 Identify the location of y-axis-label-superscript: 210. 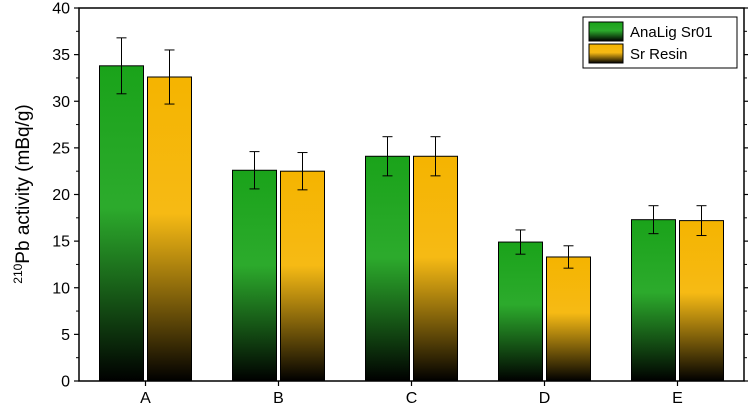
(18, 273).